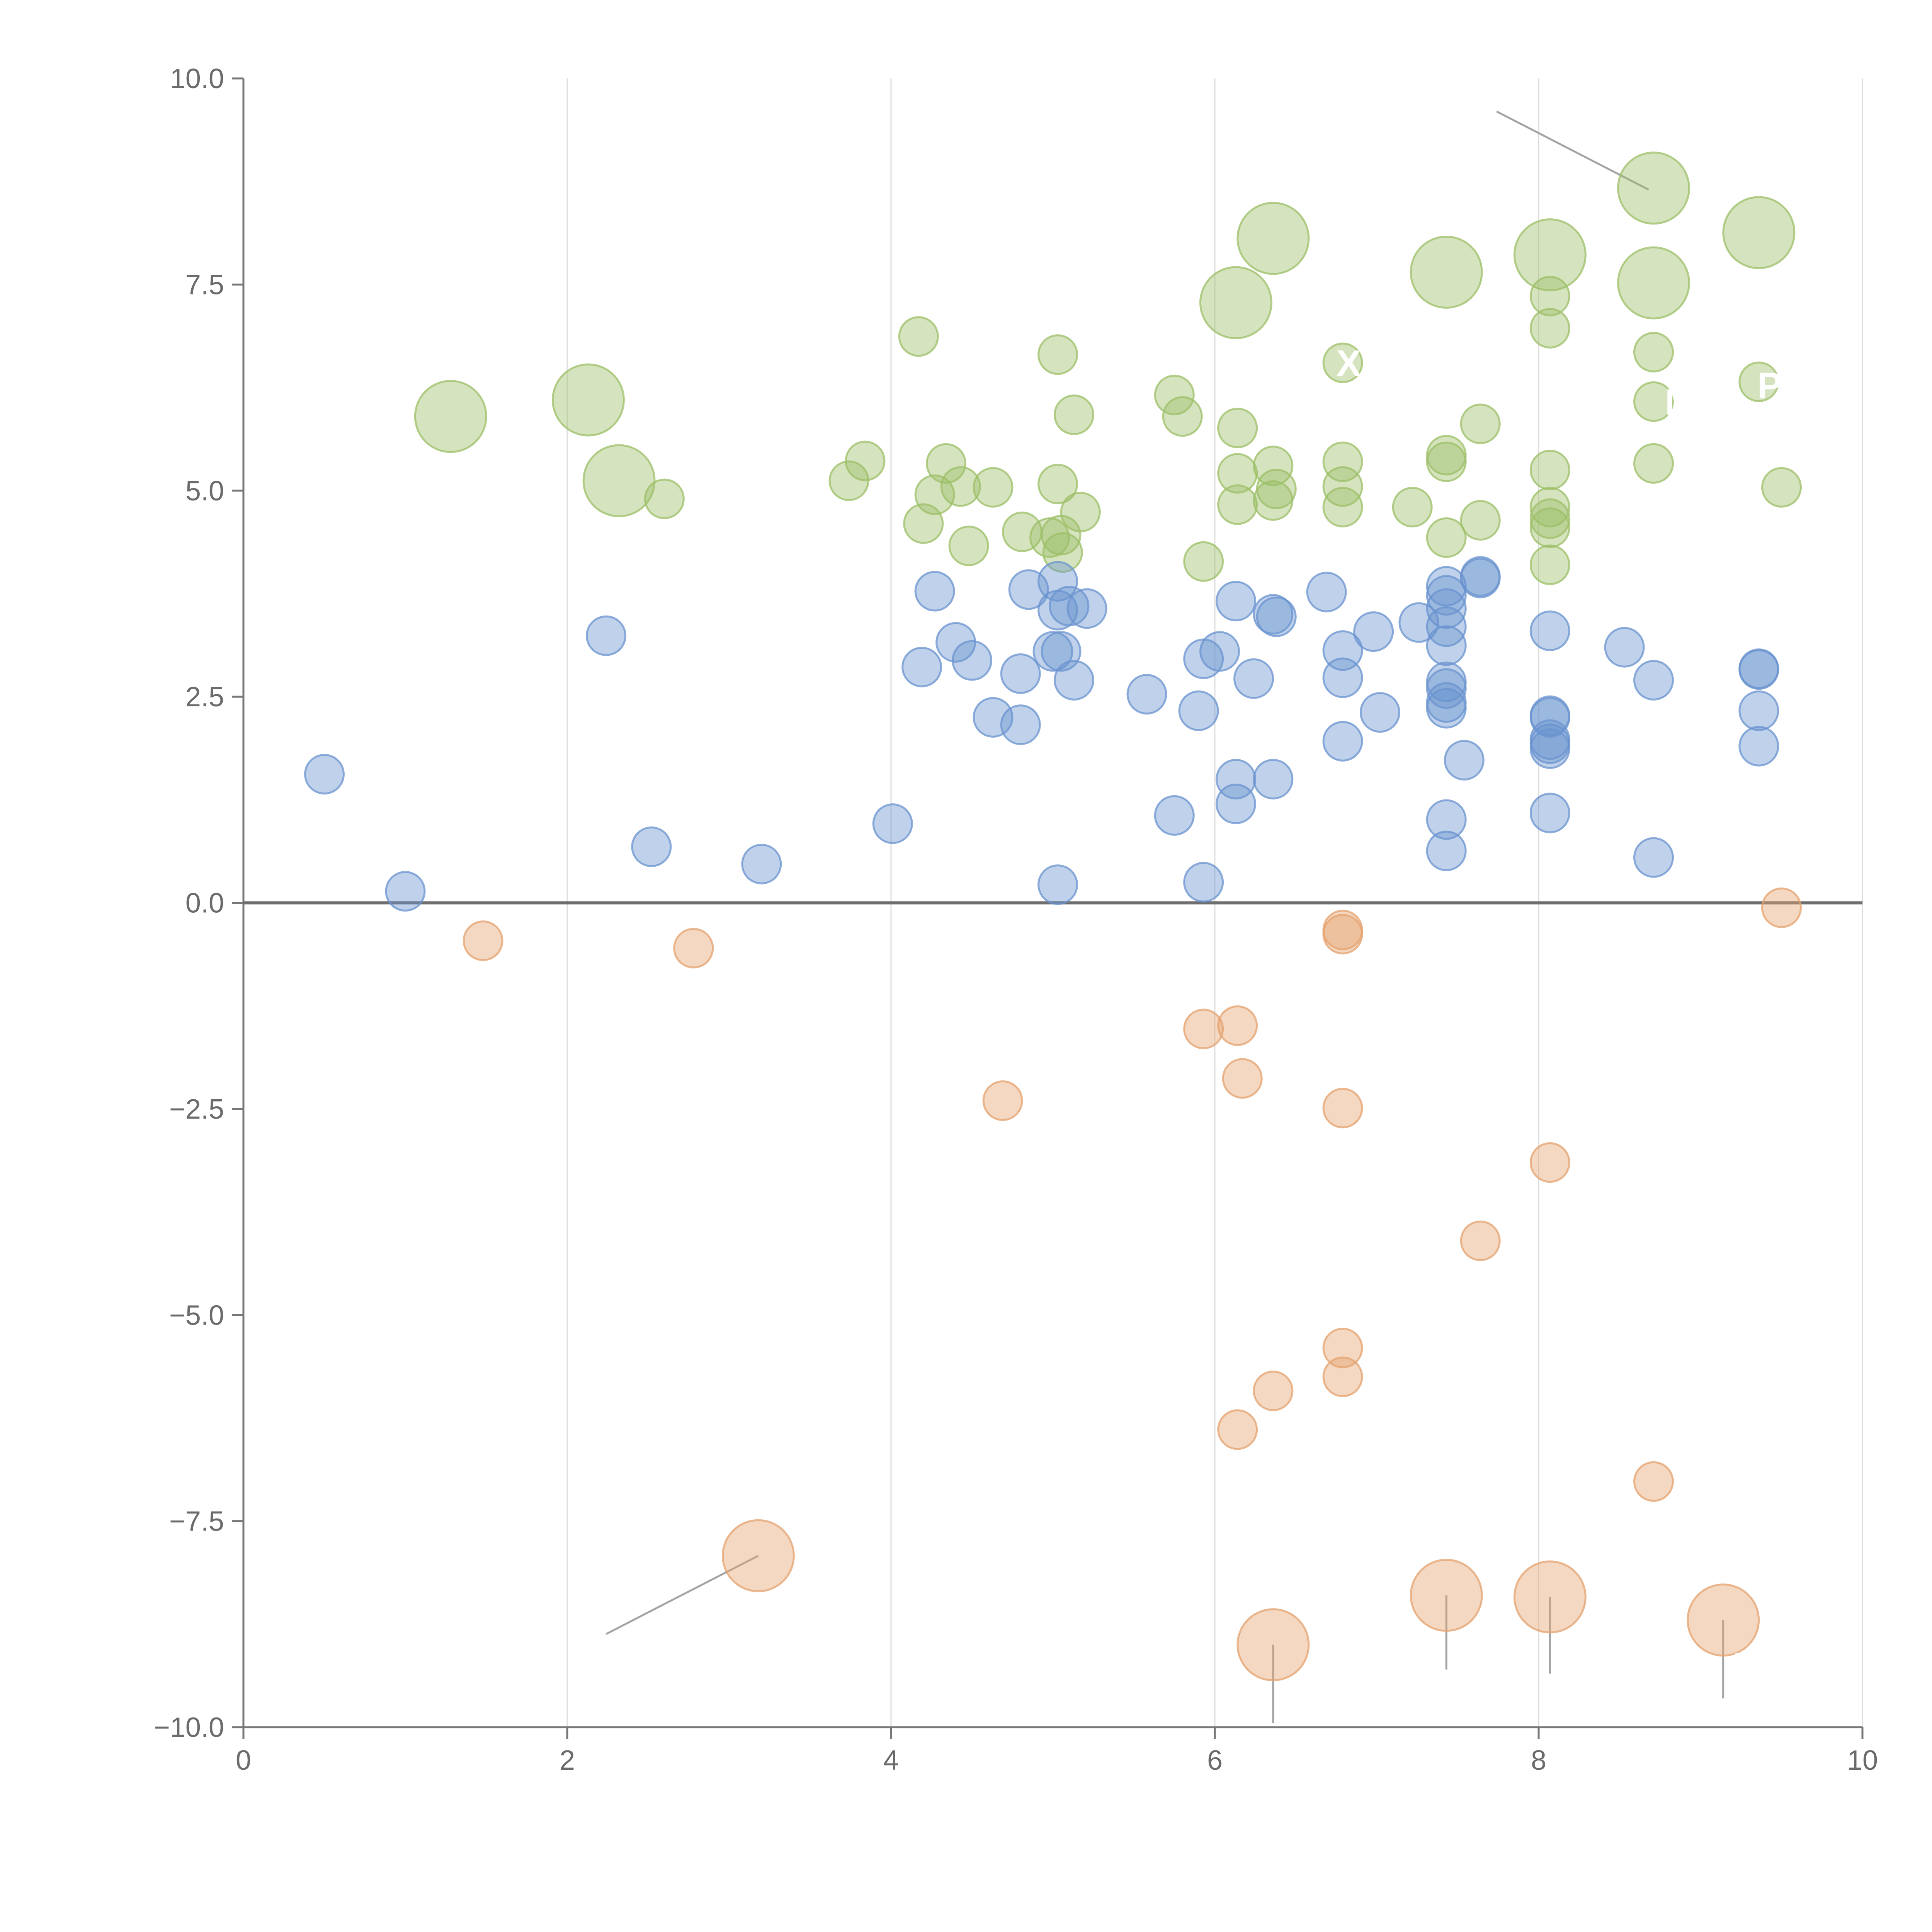 Image resolution: width=1932 pixels, height=1932 pixels. What do you see at coordinates (197, 78) in the screenshot?
I see `y-tick-label: 10.0` at bounding box center [197, 78].